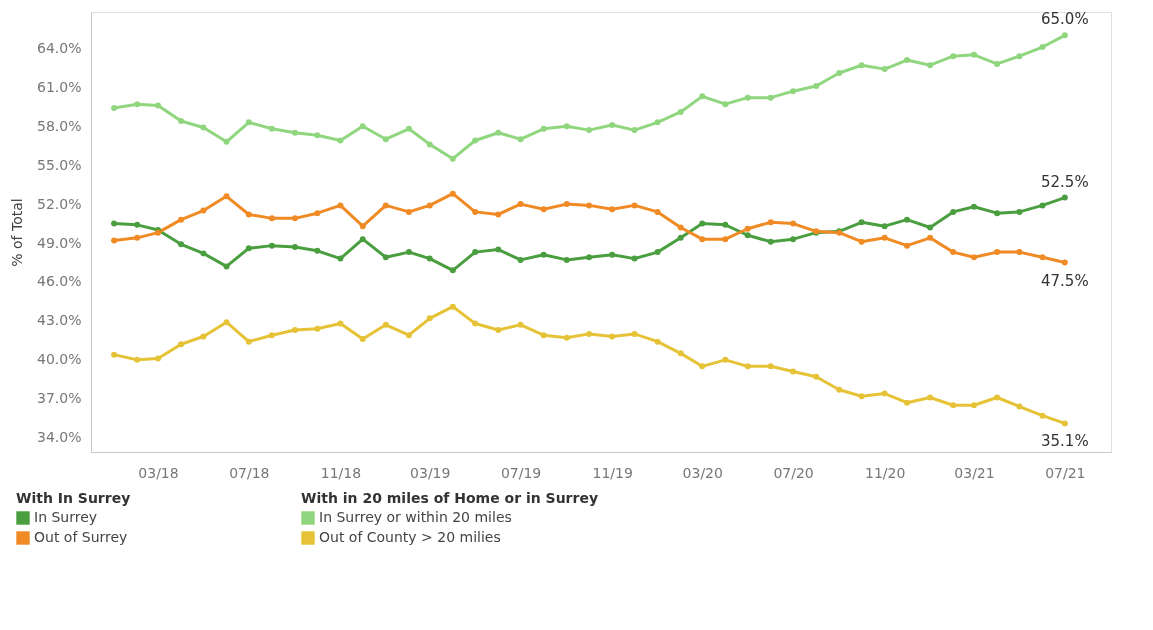  Describe the element at coordinates (450, 498) in the screenshot. I see `text: With in 20 miles of Home or in Surrey` at that location.